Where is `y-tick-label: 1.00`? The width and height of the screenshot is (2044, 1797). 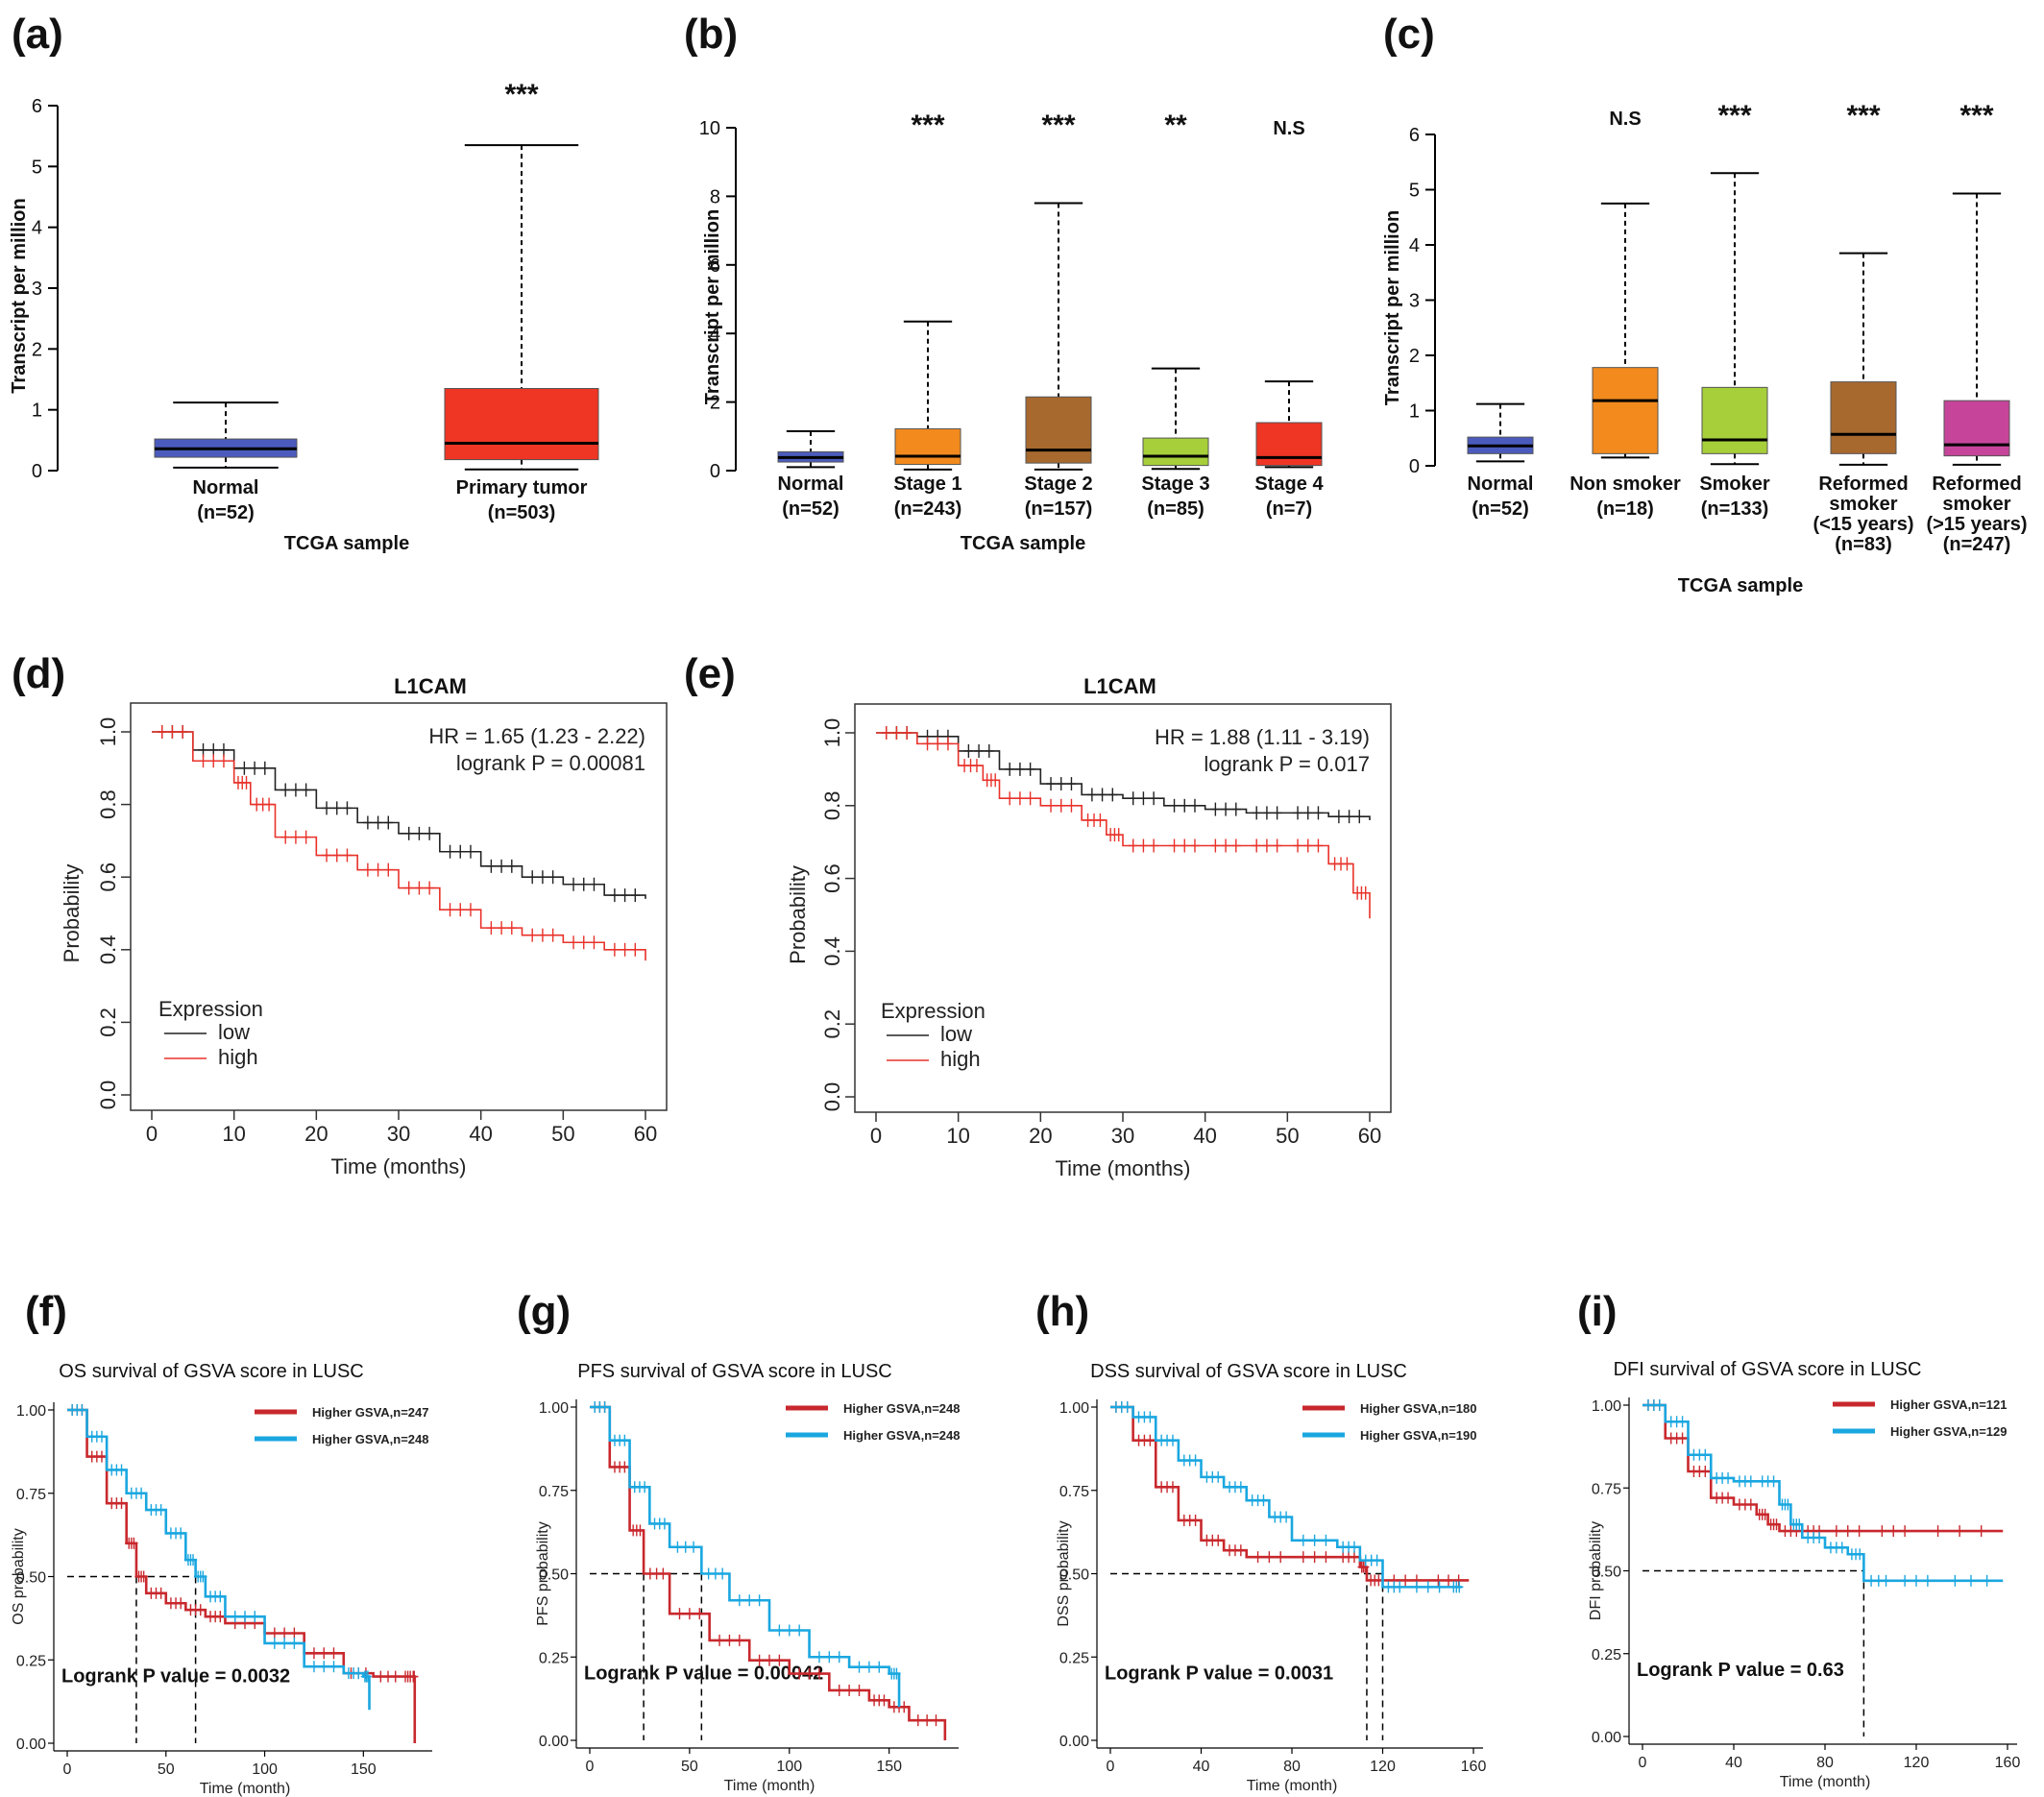
y-tick-label: 1.00 is located at coordinates (1606, 1406).